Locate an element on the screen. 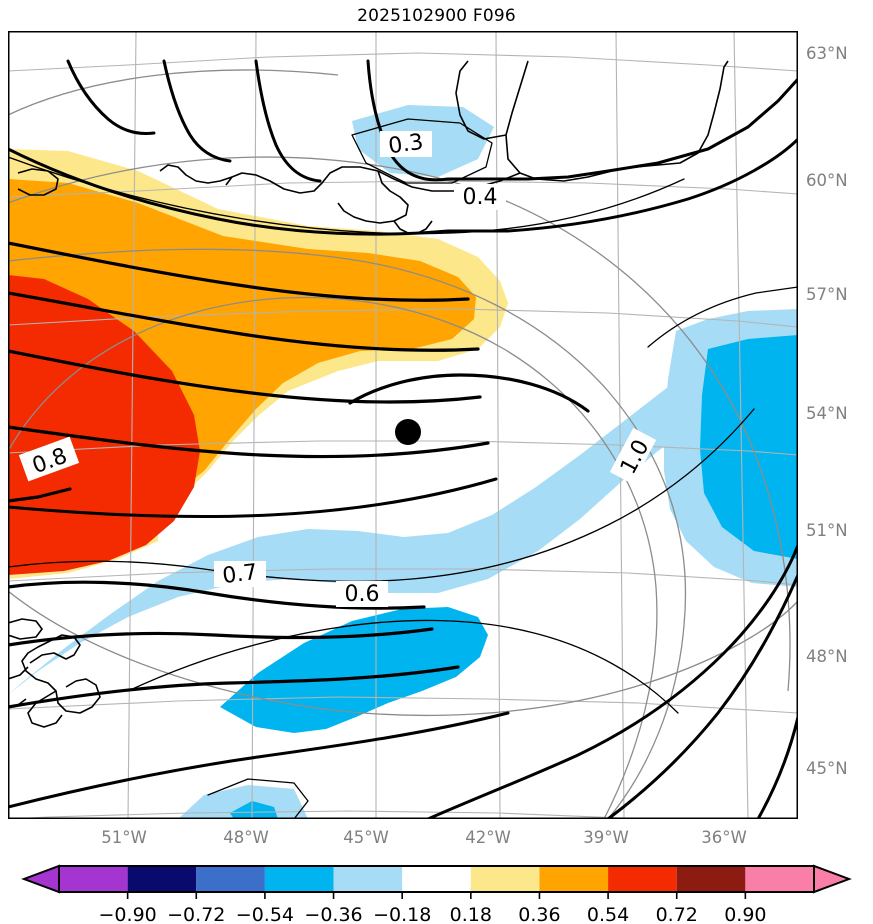 The width and height of the screenshot is (873, 924). colorbar-tick-label: 0.72 is located at coordinates (677, 914).